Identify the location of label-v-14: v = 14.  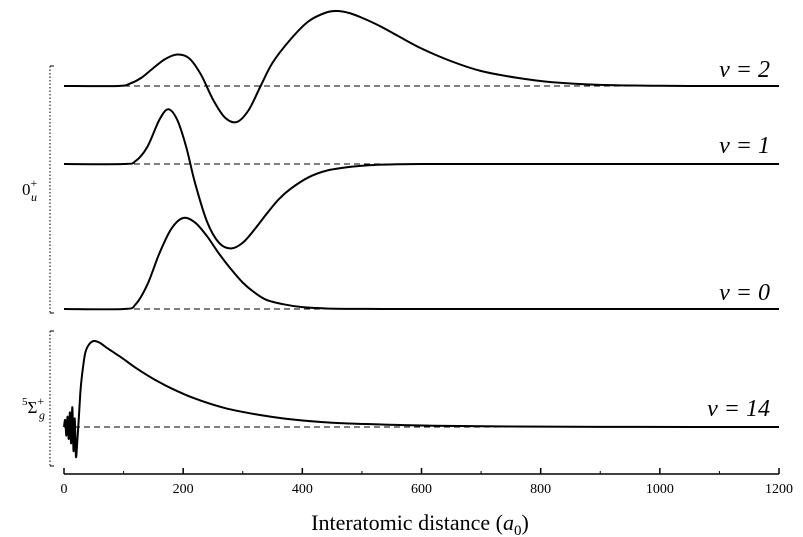
(738, 409).